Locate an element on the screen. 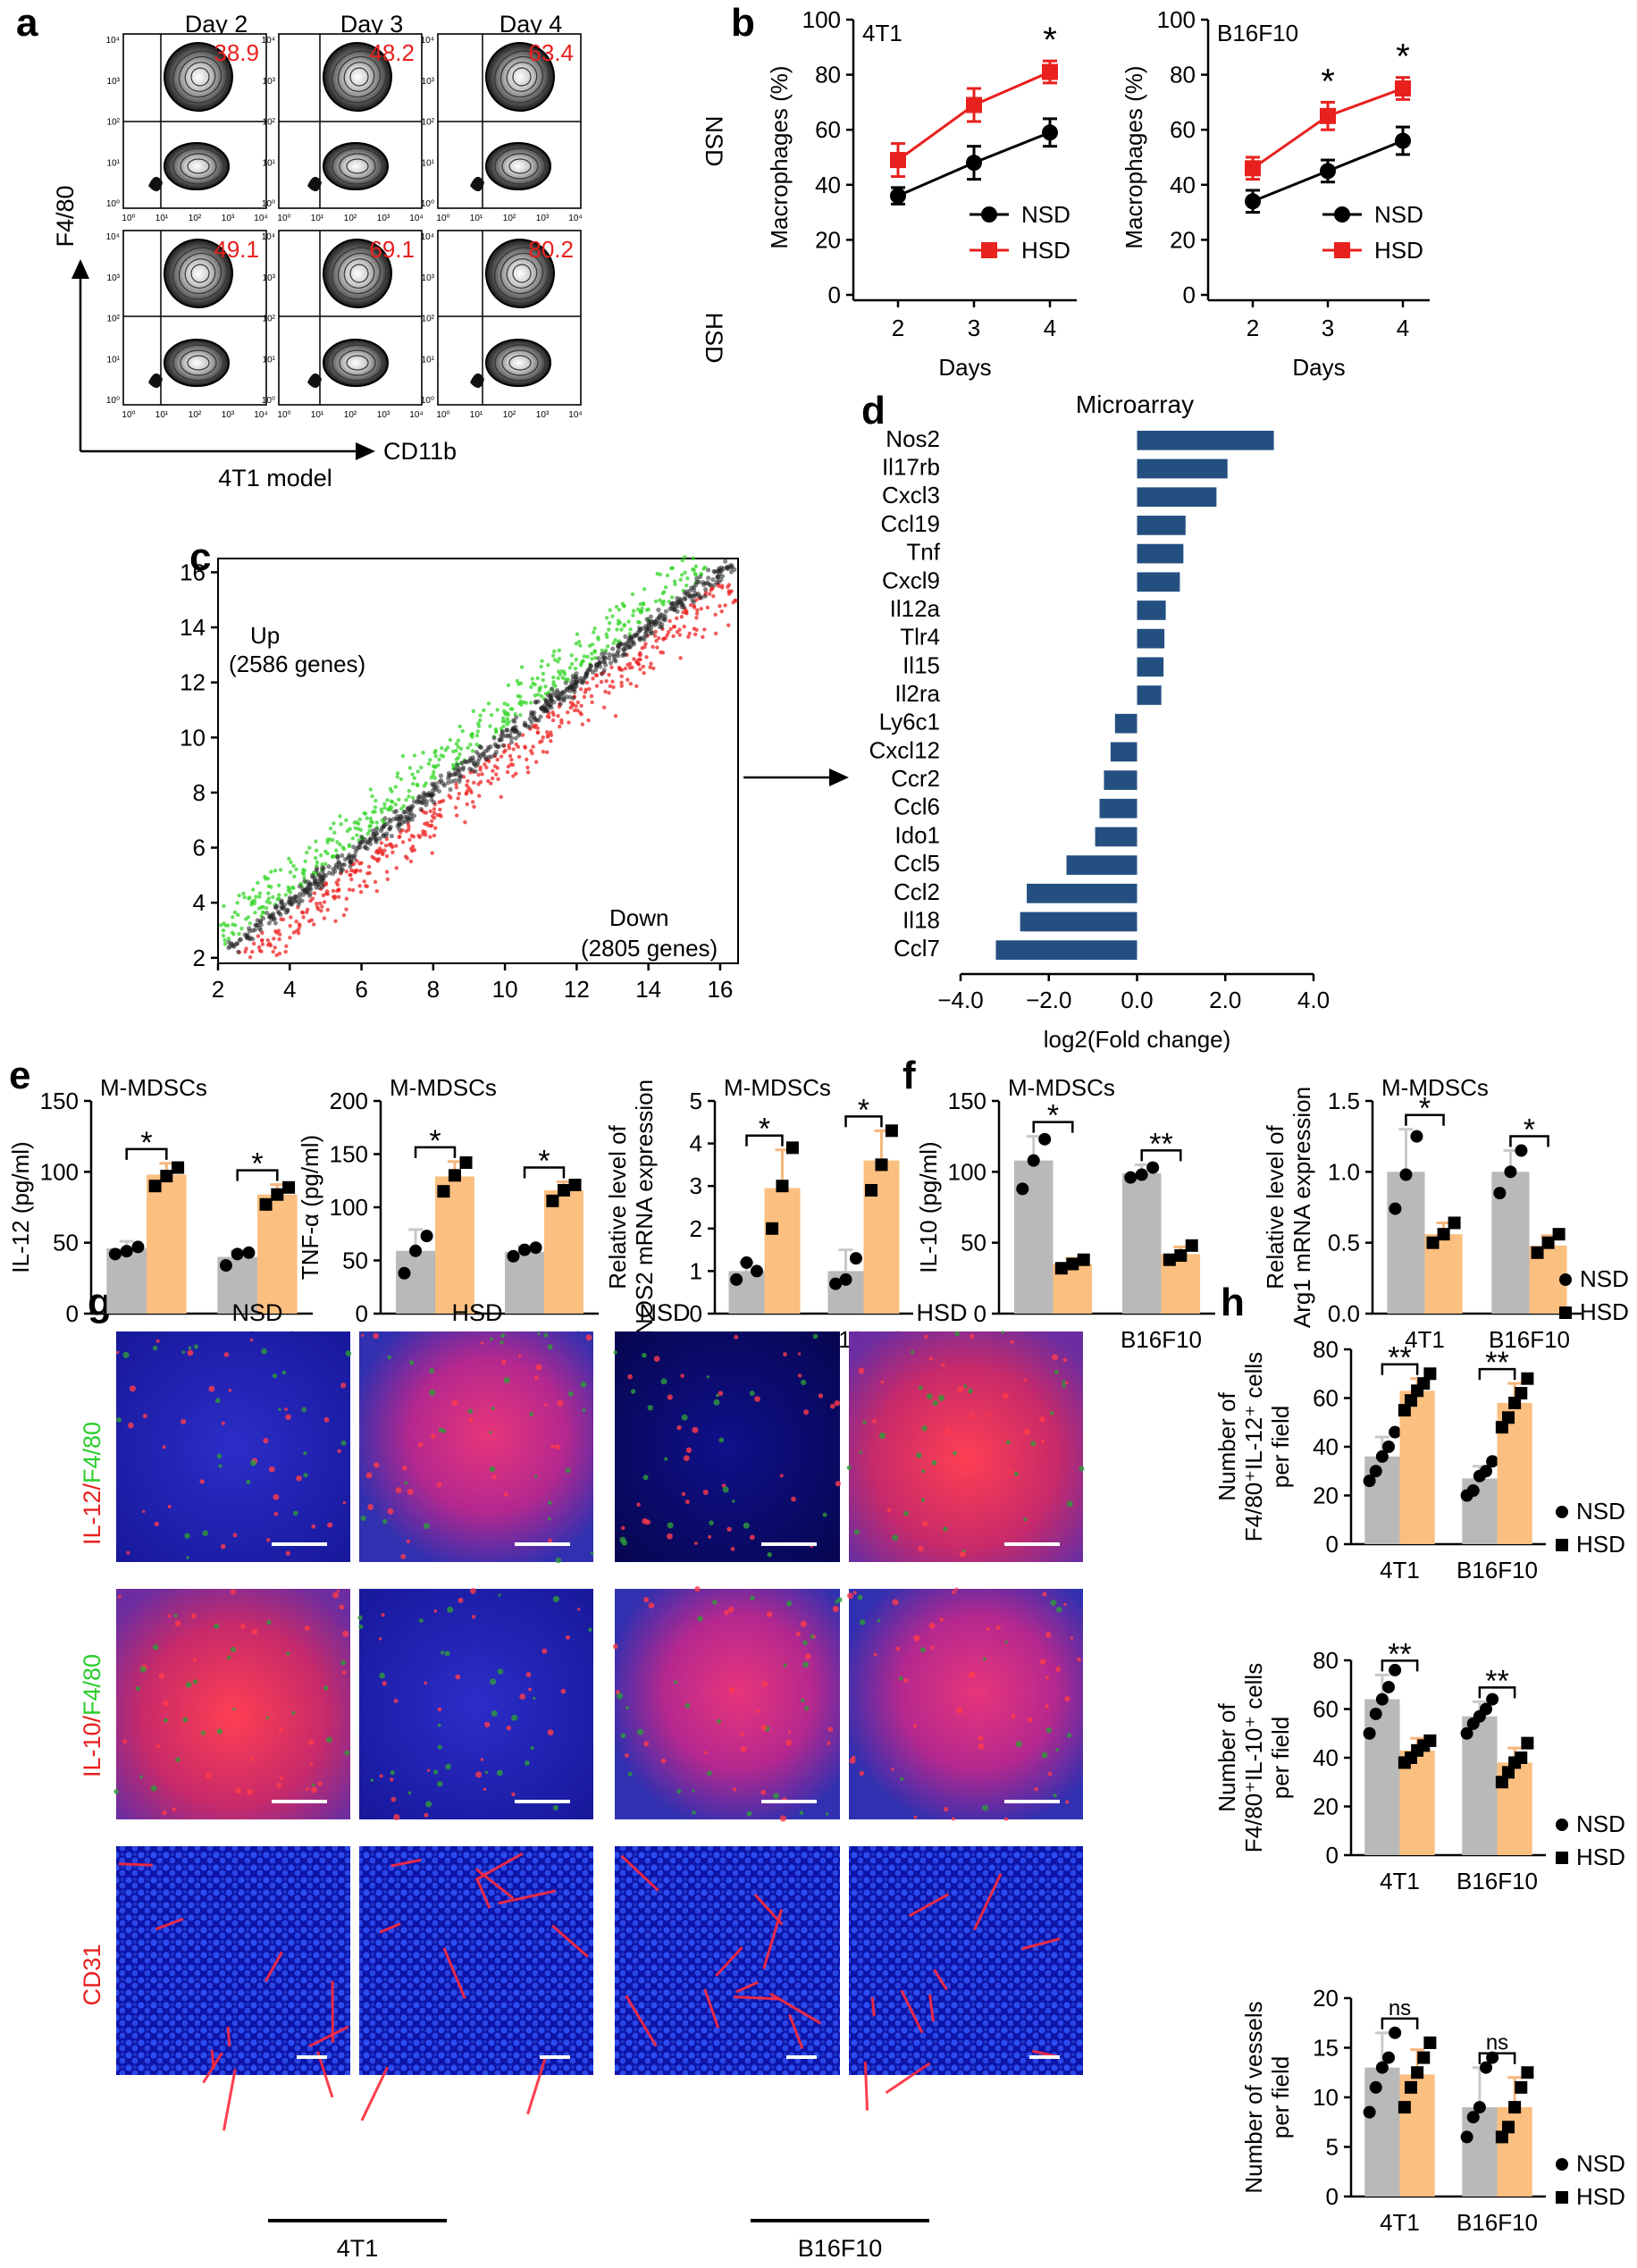 The width and height of the screenshot is (1637, 2268). category-label: Ly6c1 is located at coordinates (909, 722).